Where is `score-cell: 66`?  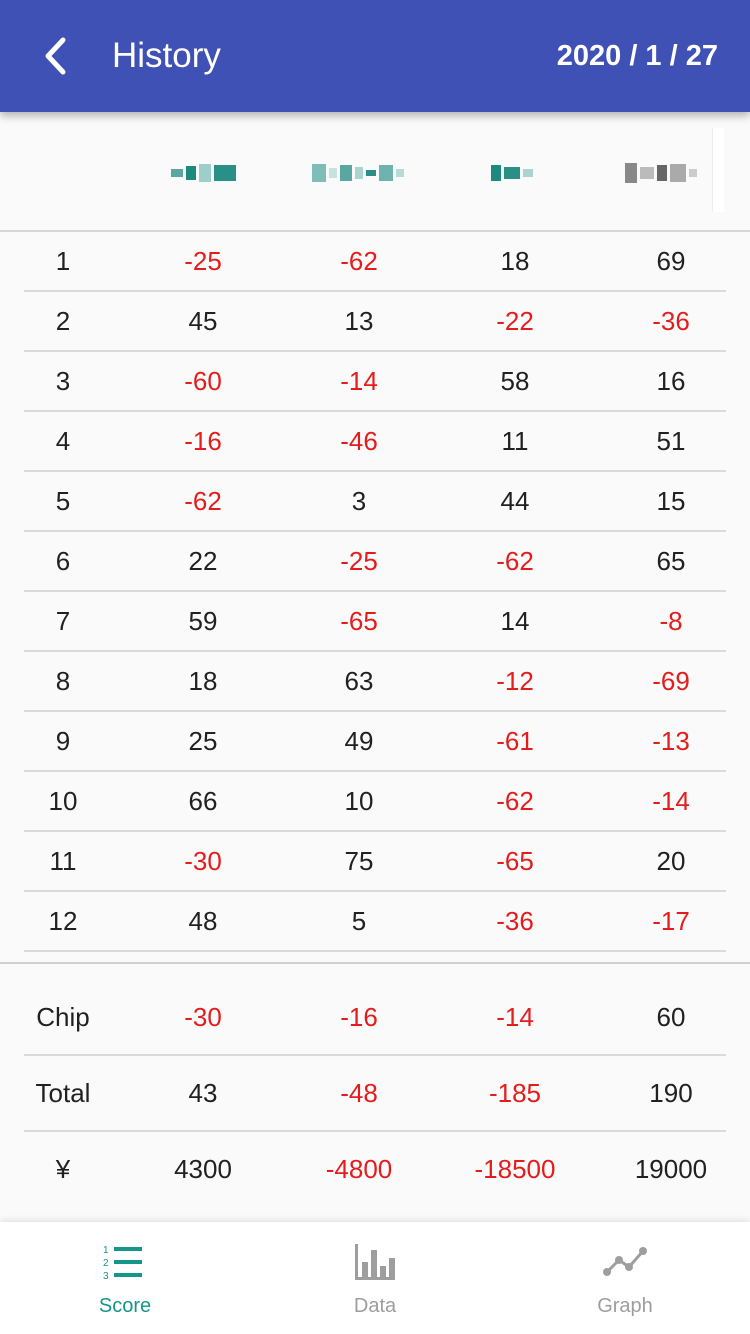
score-cell: 66 is located at coordinates (203, 800).